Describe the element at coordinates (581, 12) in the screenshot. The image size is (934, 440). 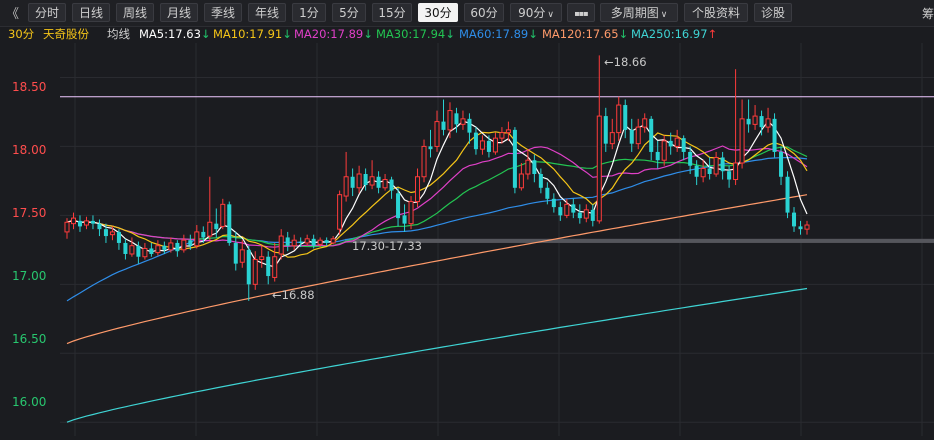
I see `more-button: ▪▪▪` at that location.